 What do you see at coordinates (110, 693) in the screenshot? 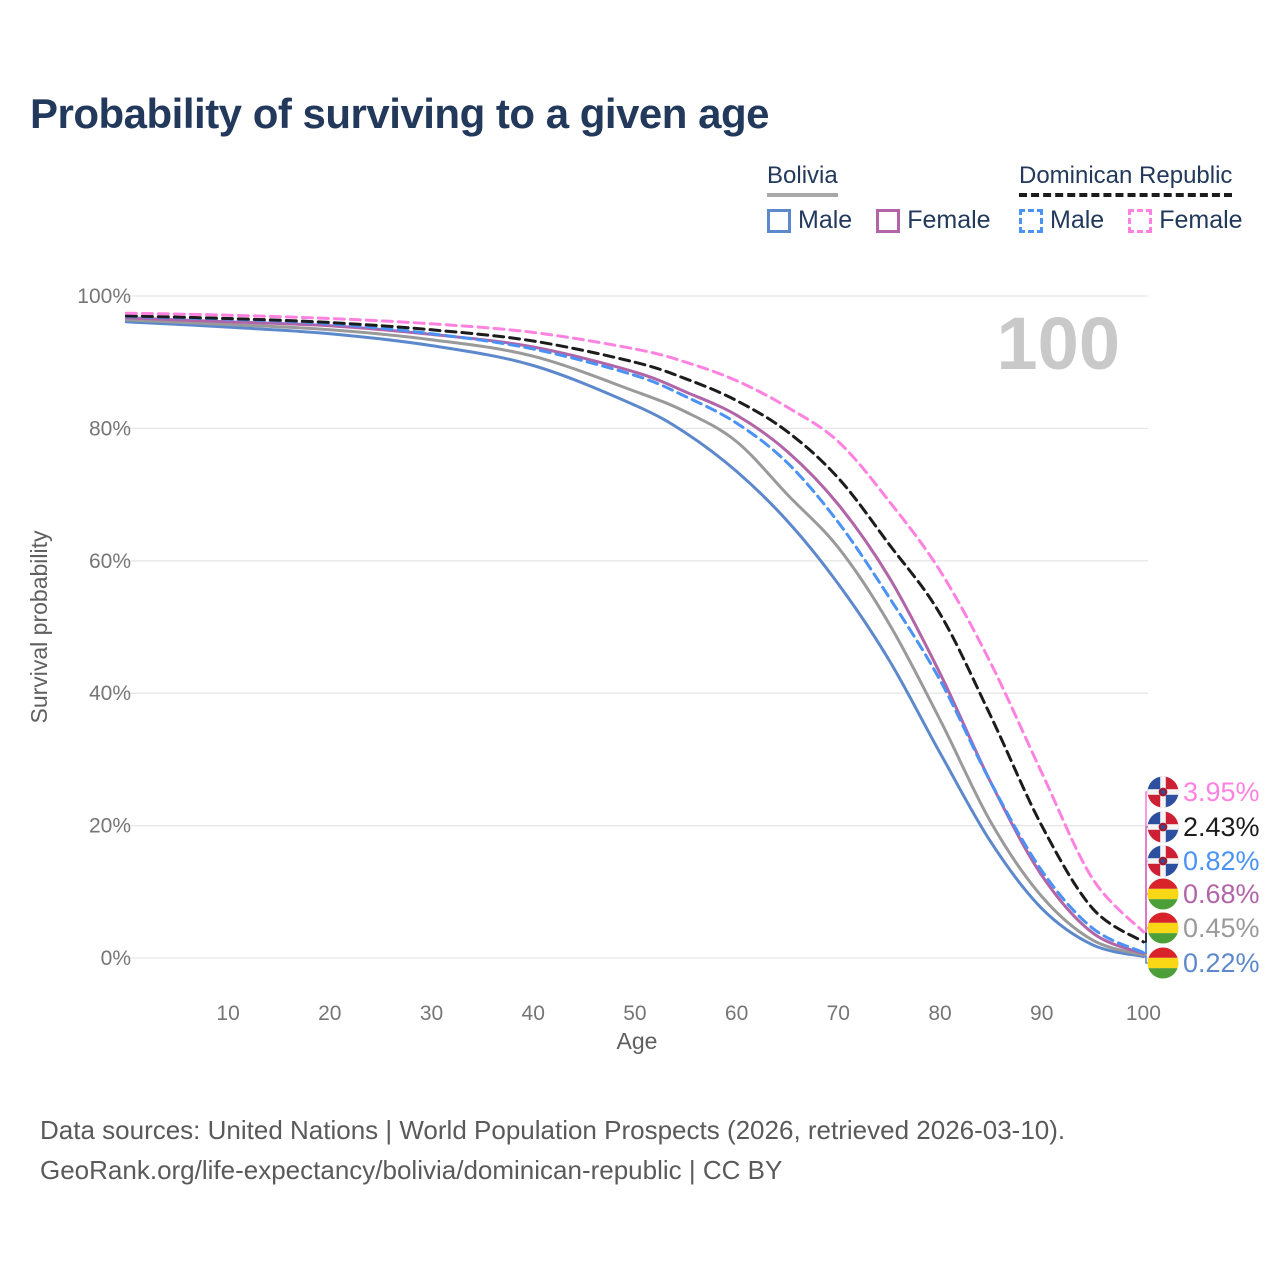
I see `y-tick-label: 40%` at bounding box center [110, 693].